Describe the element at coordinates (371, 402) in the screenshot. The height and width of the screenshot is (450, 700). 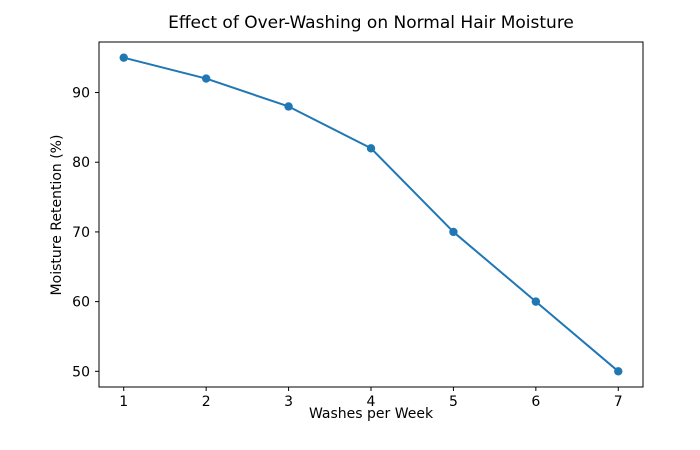
I see `x-tick-label: 4` at that location.